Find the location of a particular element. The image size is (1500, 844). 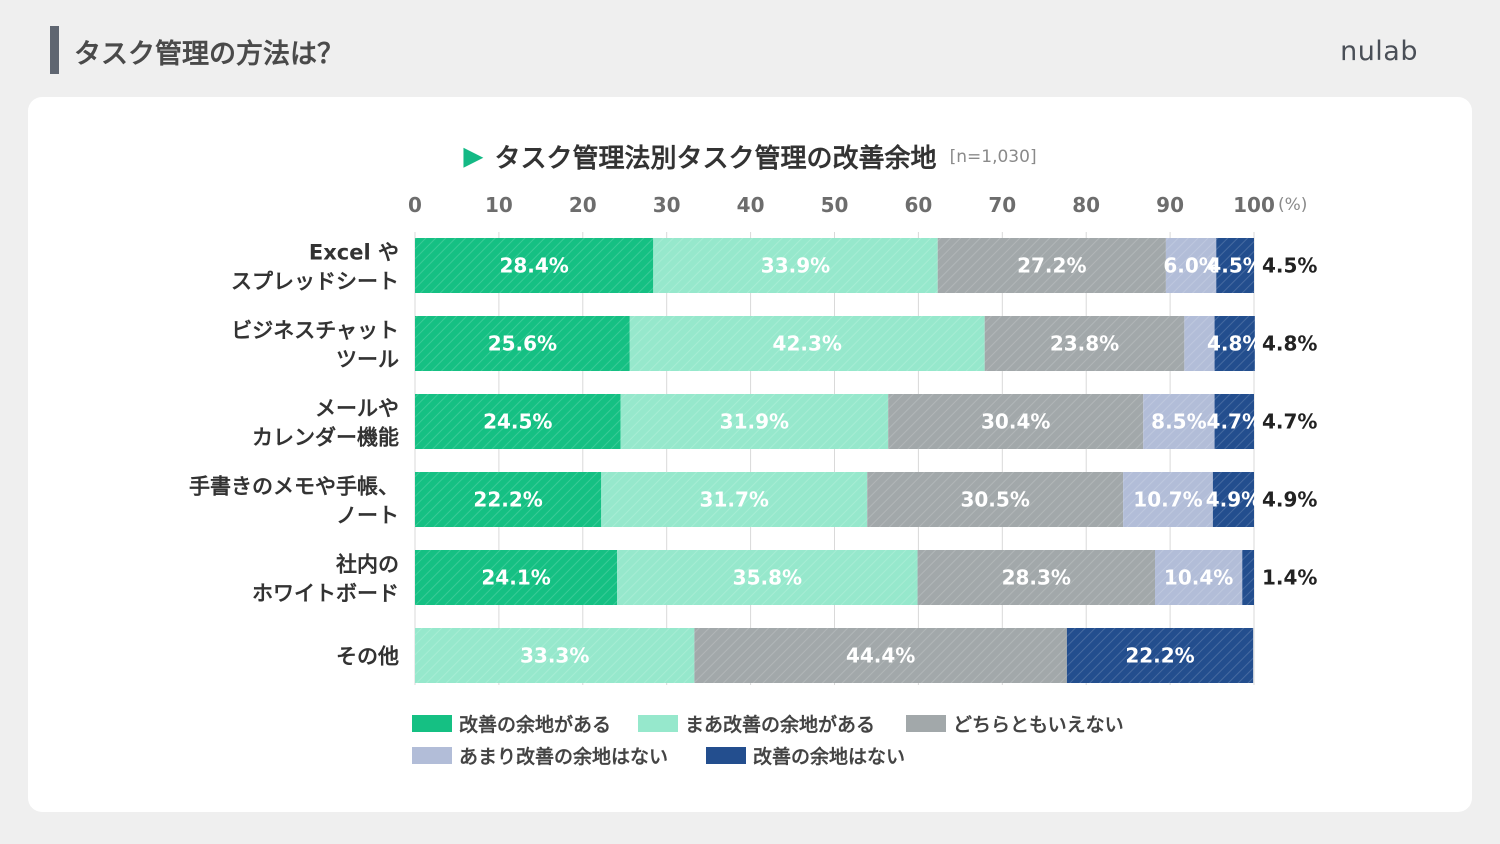

data-label: 44.4% is located at coordinates (880, 656).